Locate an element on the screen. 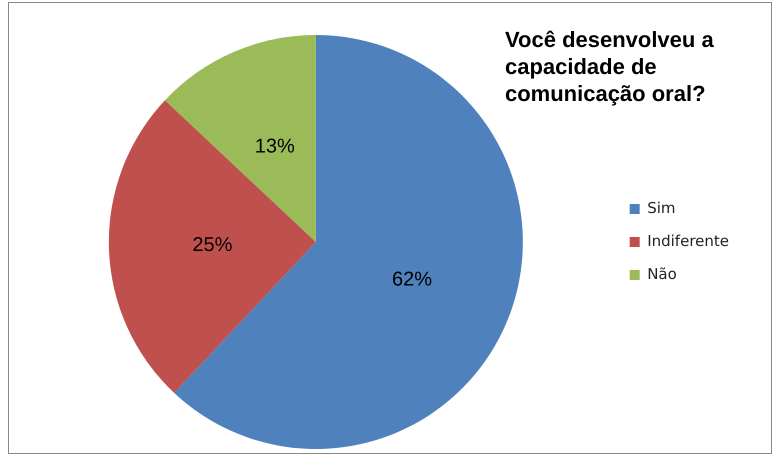 This screenshot has height=459, width=779. legend-label: Não is located at coordinates (662, 273).